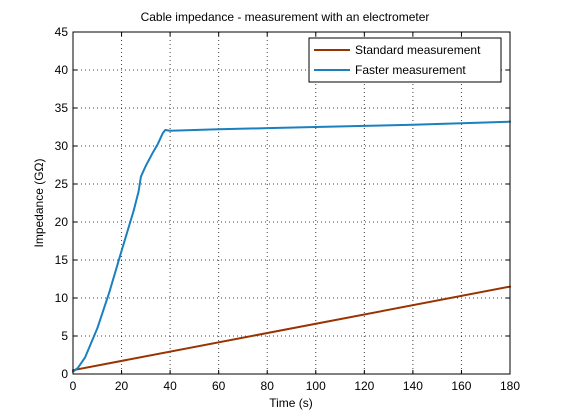  I want to click on x-tick-label: 40, so click(170, 386).